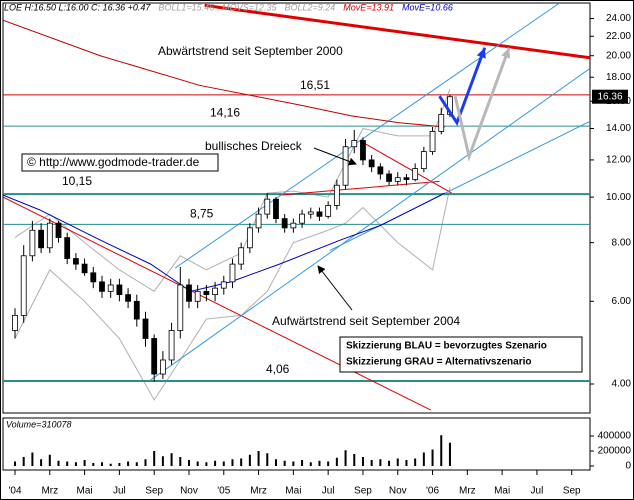 The image size is (634, 500). Describe the element at coordinates (225, 112) in the screenshot. I see `level-label: 14,16` at that location.